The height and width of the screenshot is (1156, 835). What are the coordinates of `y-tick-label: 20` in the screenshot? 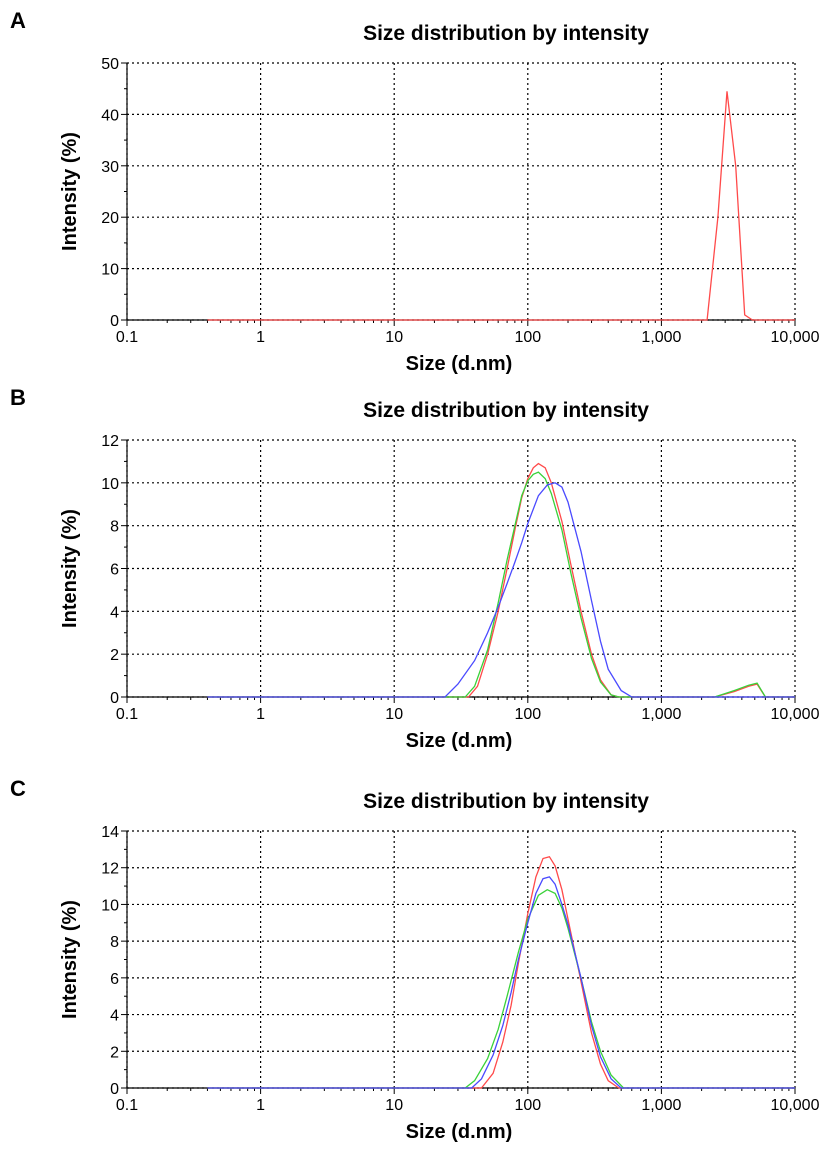 It's located at (110, 218).